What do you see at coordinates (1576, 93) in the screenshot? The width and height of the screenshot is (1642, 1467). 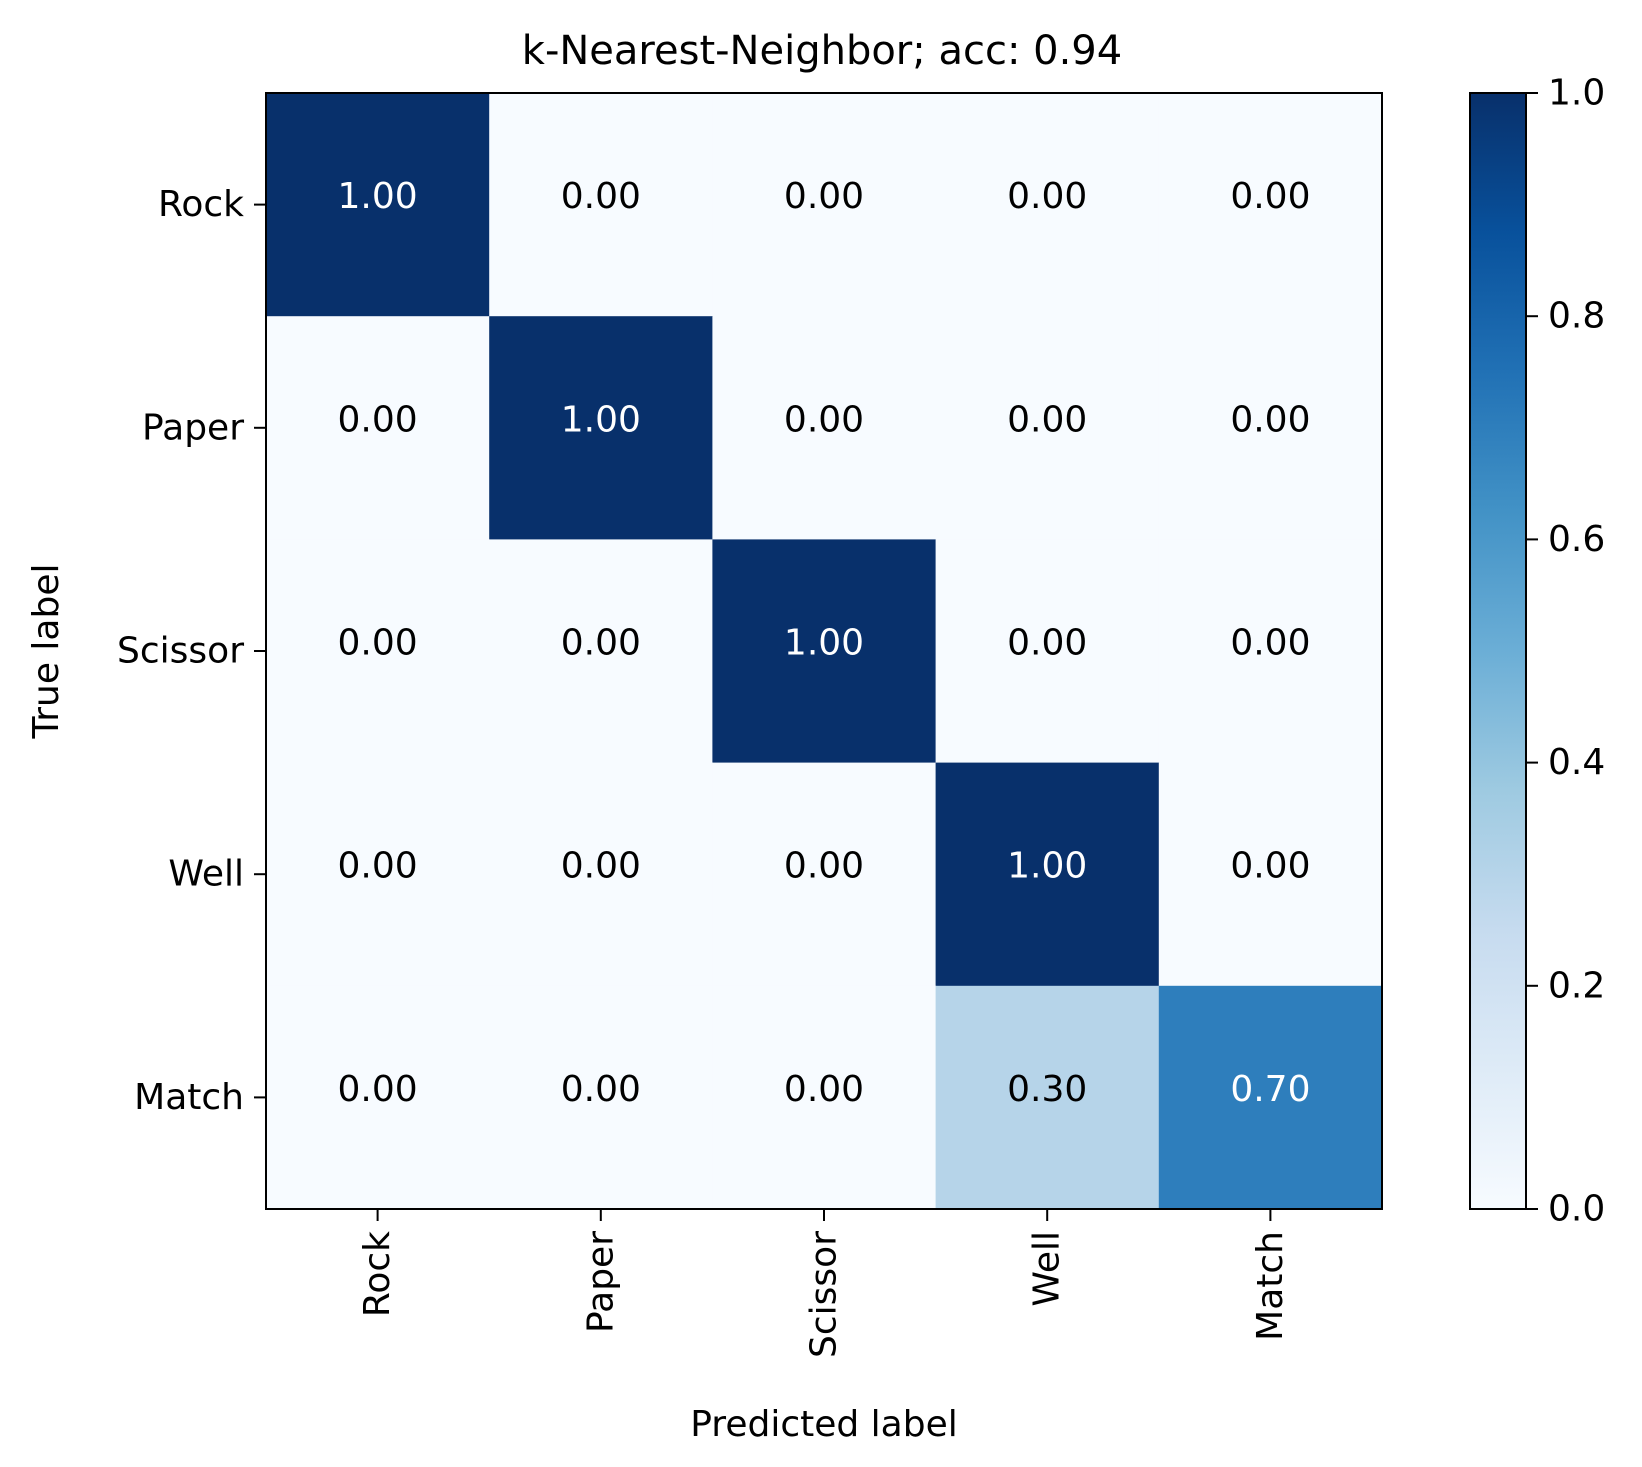 I see `colorbar-tick-label: 1.0` at bounding box center [1576, 93].